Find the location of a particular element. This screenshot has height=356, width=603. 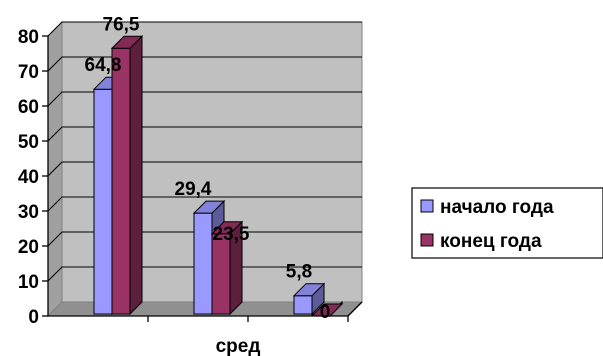

legend-frame is located at coordinates (507, 223).